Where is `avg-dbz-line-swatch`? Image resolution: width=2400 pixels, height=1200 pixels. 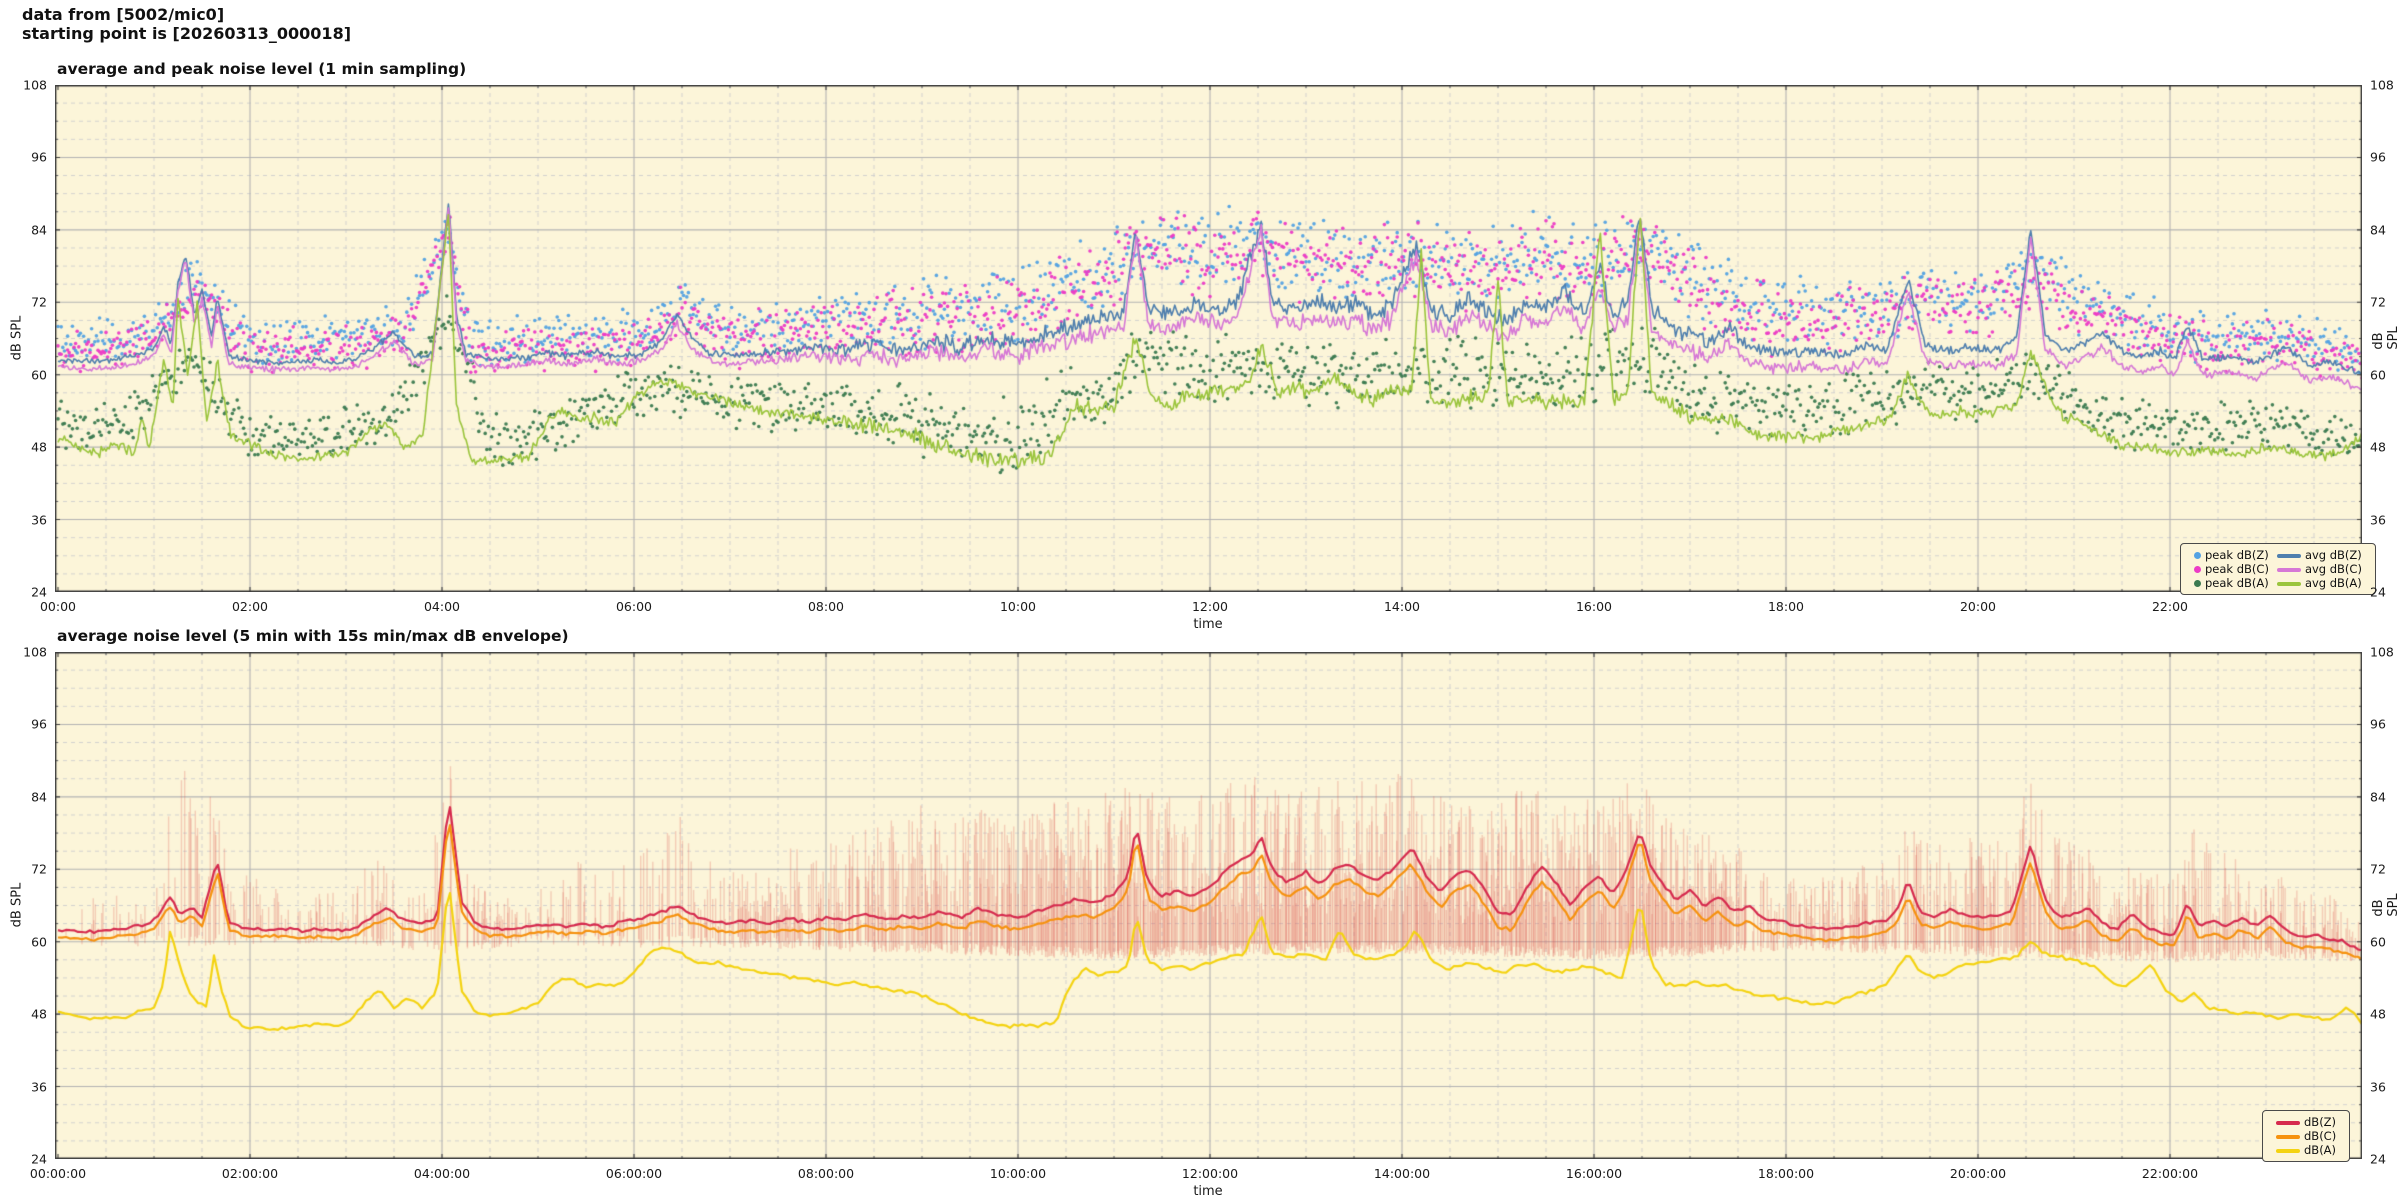
avg-dbz-line-swatch is located at coordinates (2288, 555).